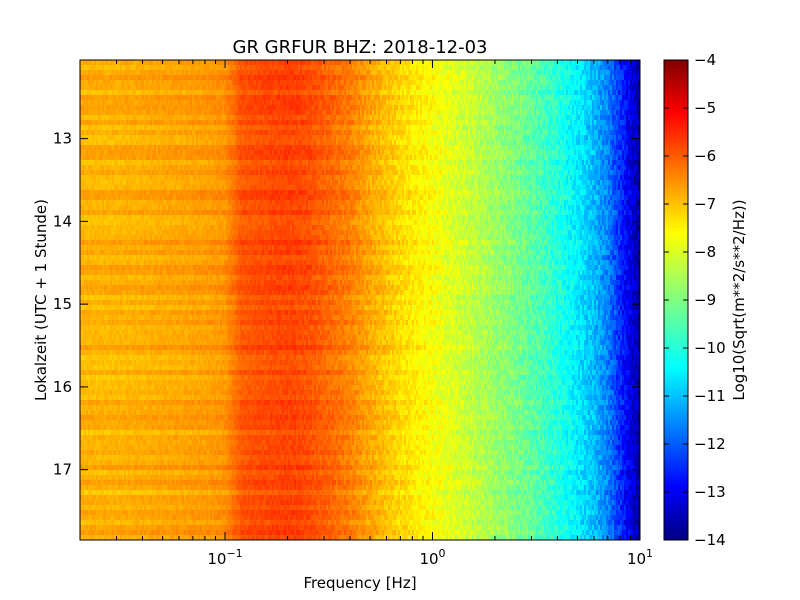 The width and height of the screenshot is (800, 600). Describe the element at coordinates (41, 300) in the screenshot. I see `y-axis-label: Lokalzeit (UTC + 1 Stunde)` at that location.